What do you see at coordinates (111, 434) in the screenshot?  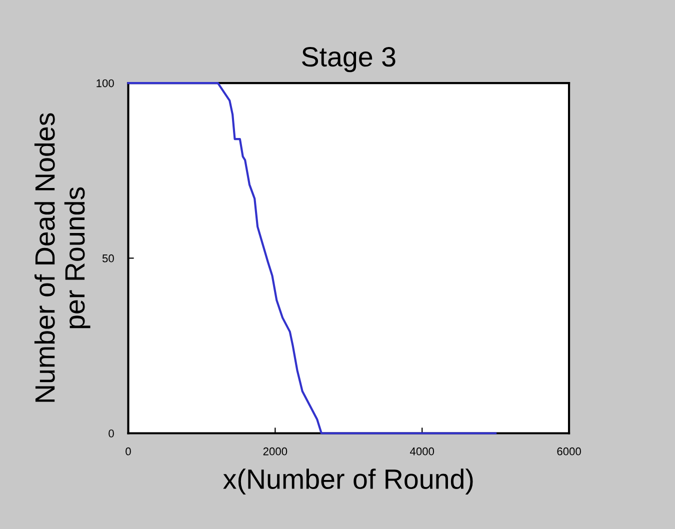 I see `y-tick-label: 0` at bounding box center [111, 434].